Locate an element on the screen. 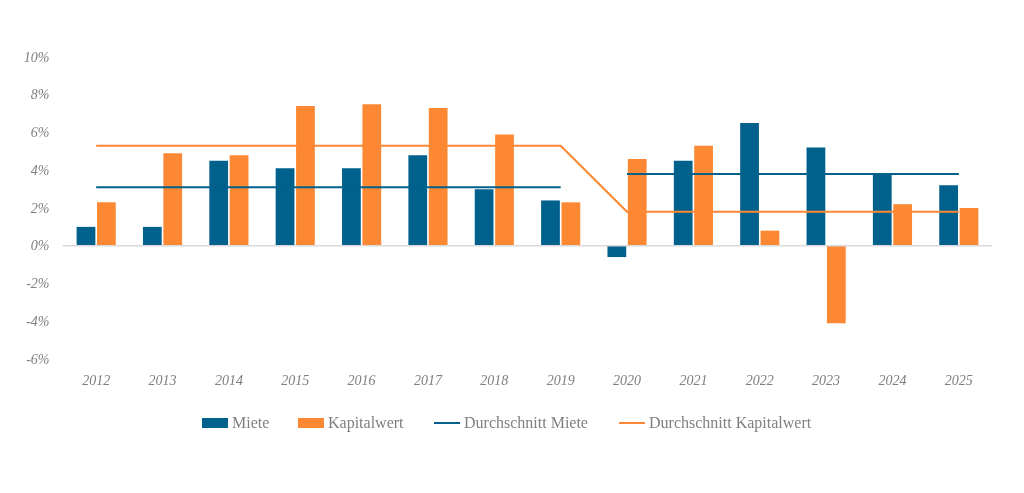 The height and width of the screenshot is (493, 1024). x-tick-label: 2013 is located at coordinates (162, 380).